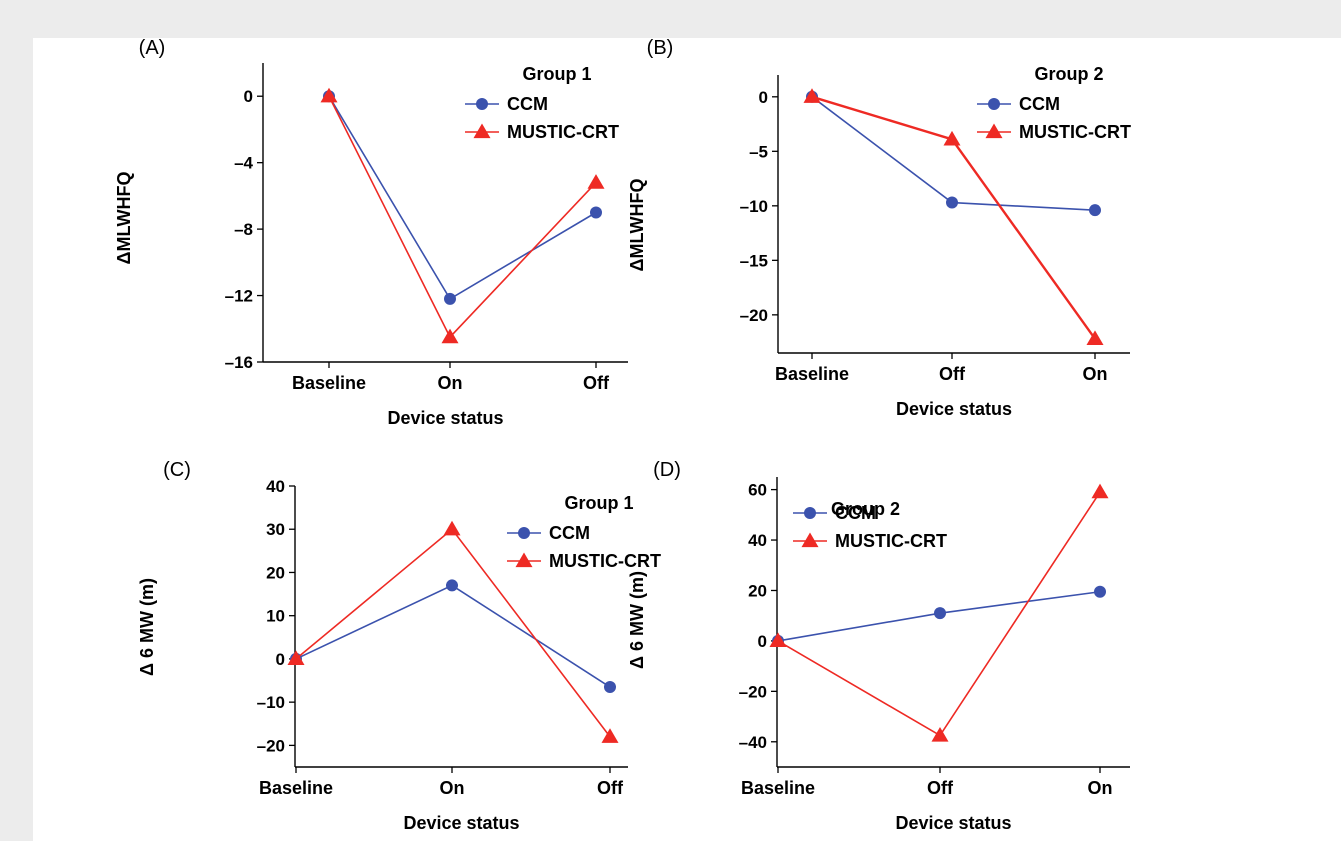  I want to click on panel-label: (B), so click(660, 48).